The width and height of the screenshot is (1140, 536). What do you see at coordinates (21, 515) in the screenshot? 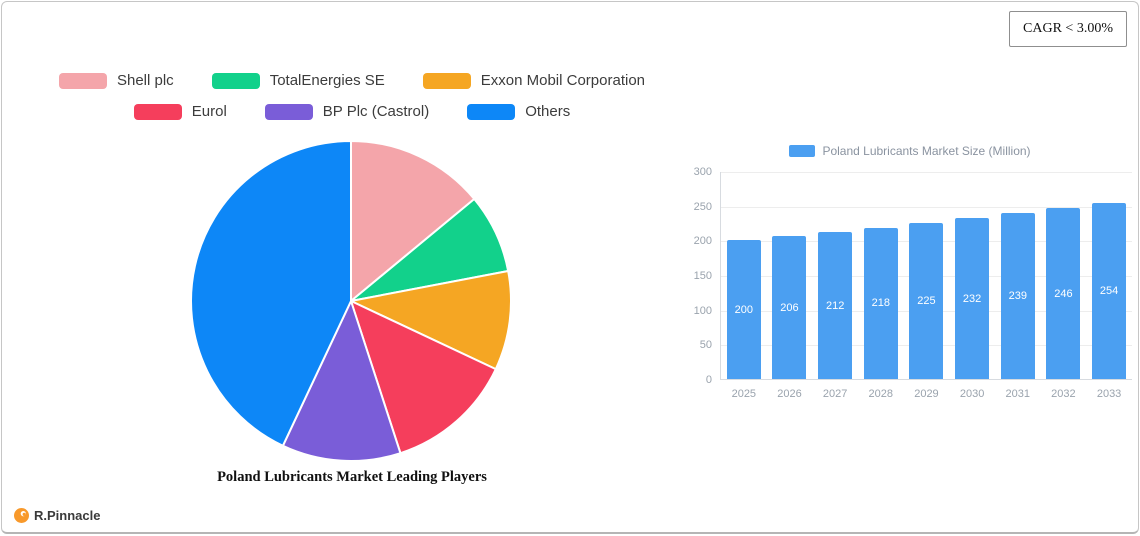
I see `brand-logo-icon` at bounding box center [21, 515].